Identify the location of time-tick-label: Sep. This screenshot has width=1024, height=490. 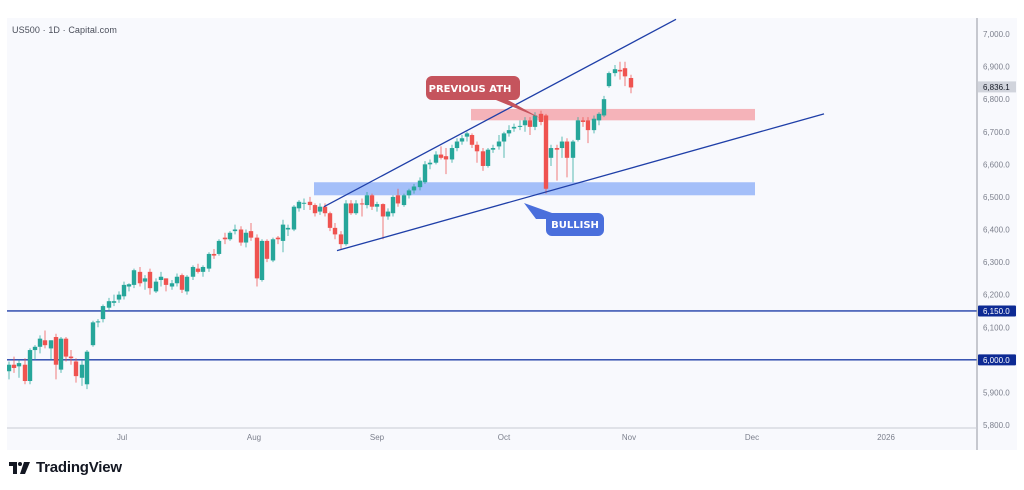
(377, 437).